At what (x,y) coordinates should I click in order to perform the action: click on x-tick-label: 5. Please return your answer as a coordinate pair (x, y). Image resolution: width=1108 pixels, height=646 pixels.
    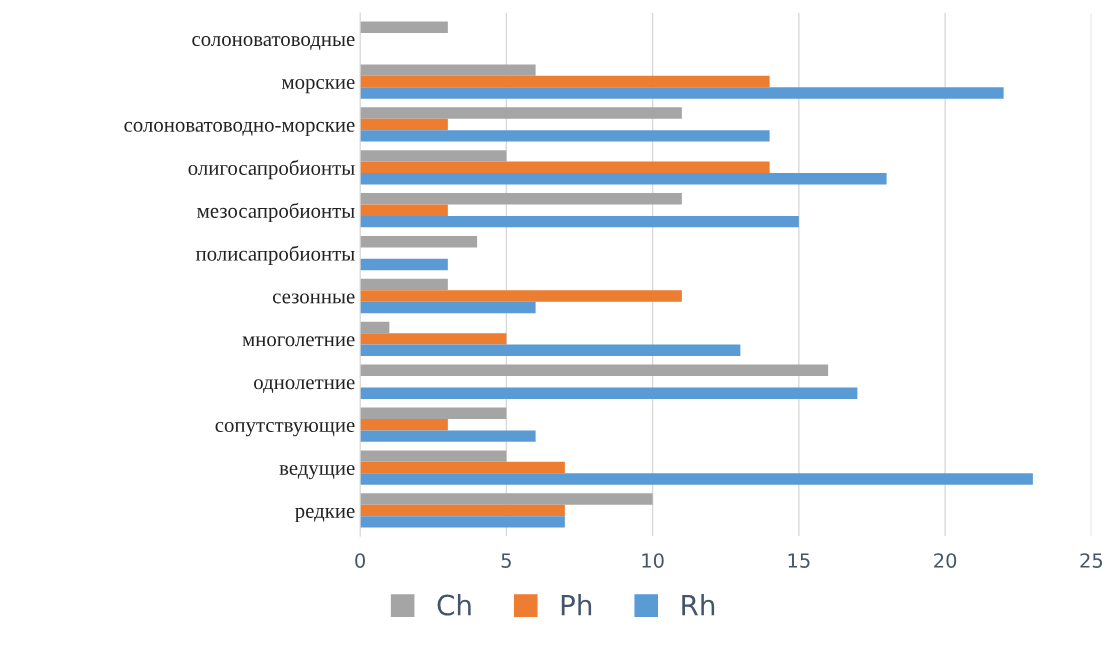
    Looking at the image, I should click on (506, 560).